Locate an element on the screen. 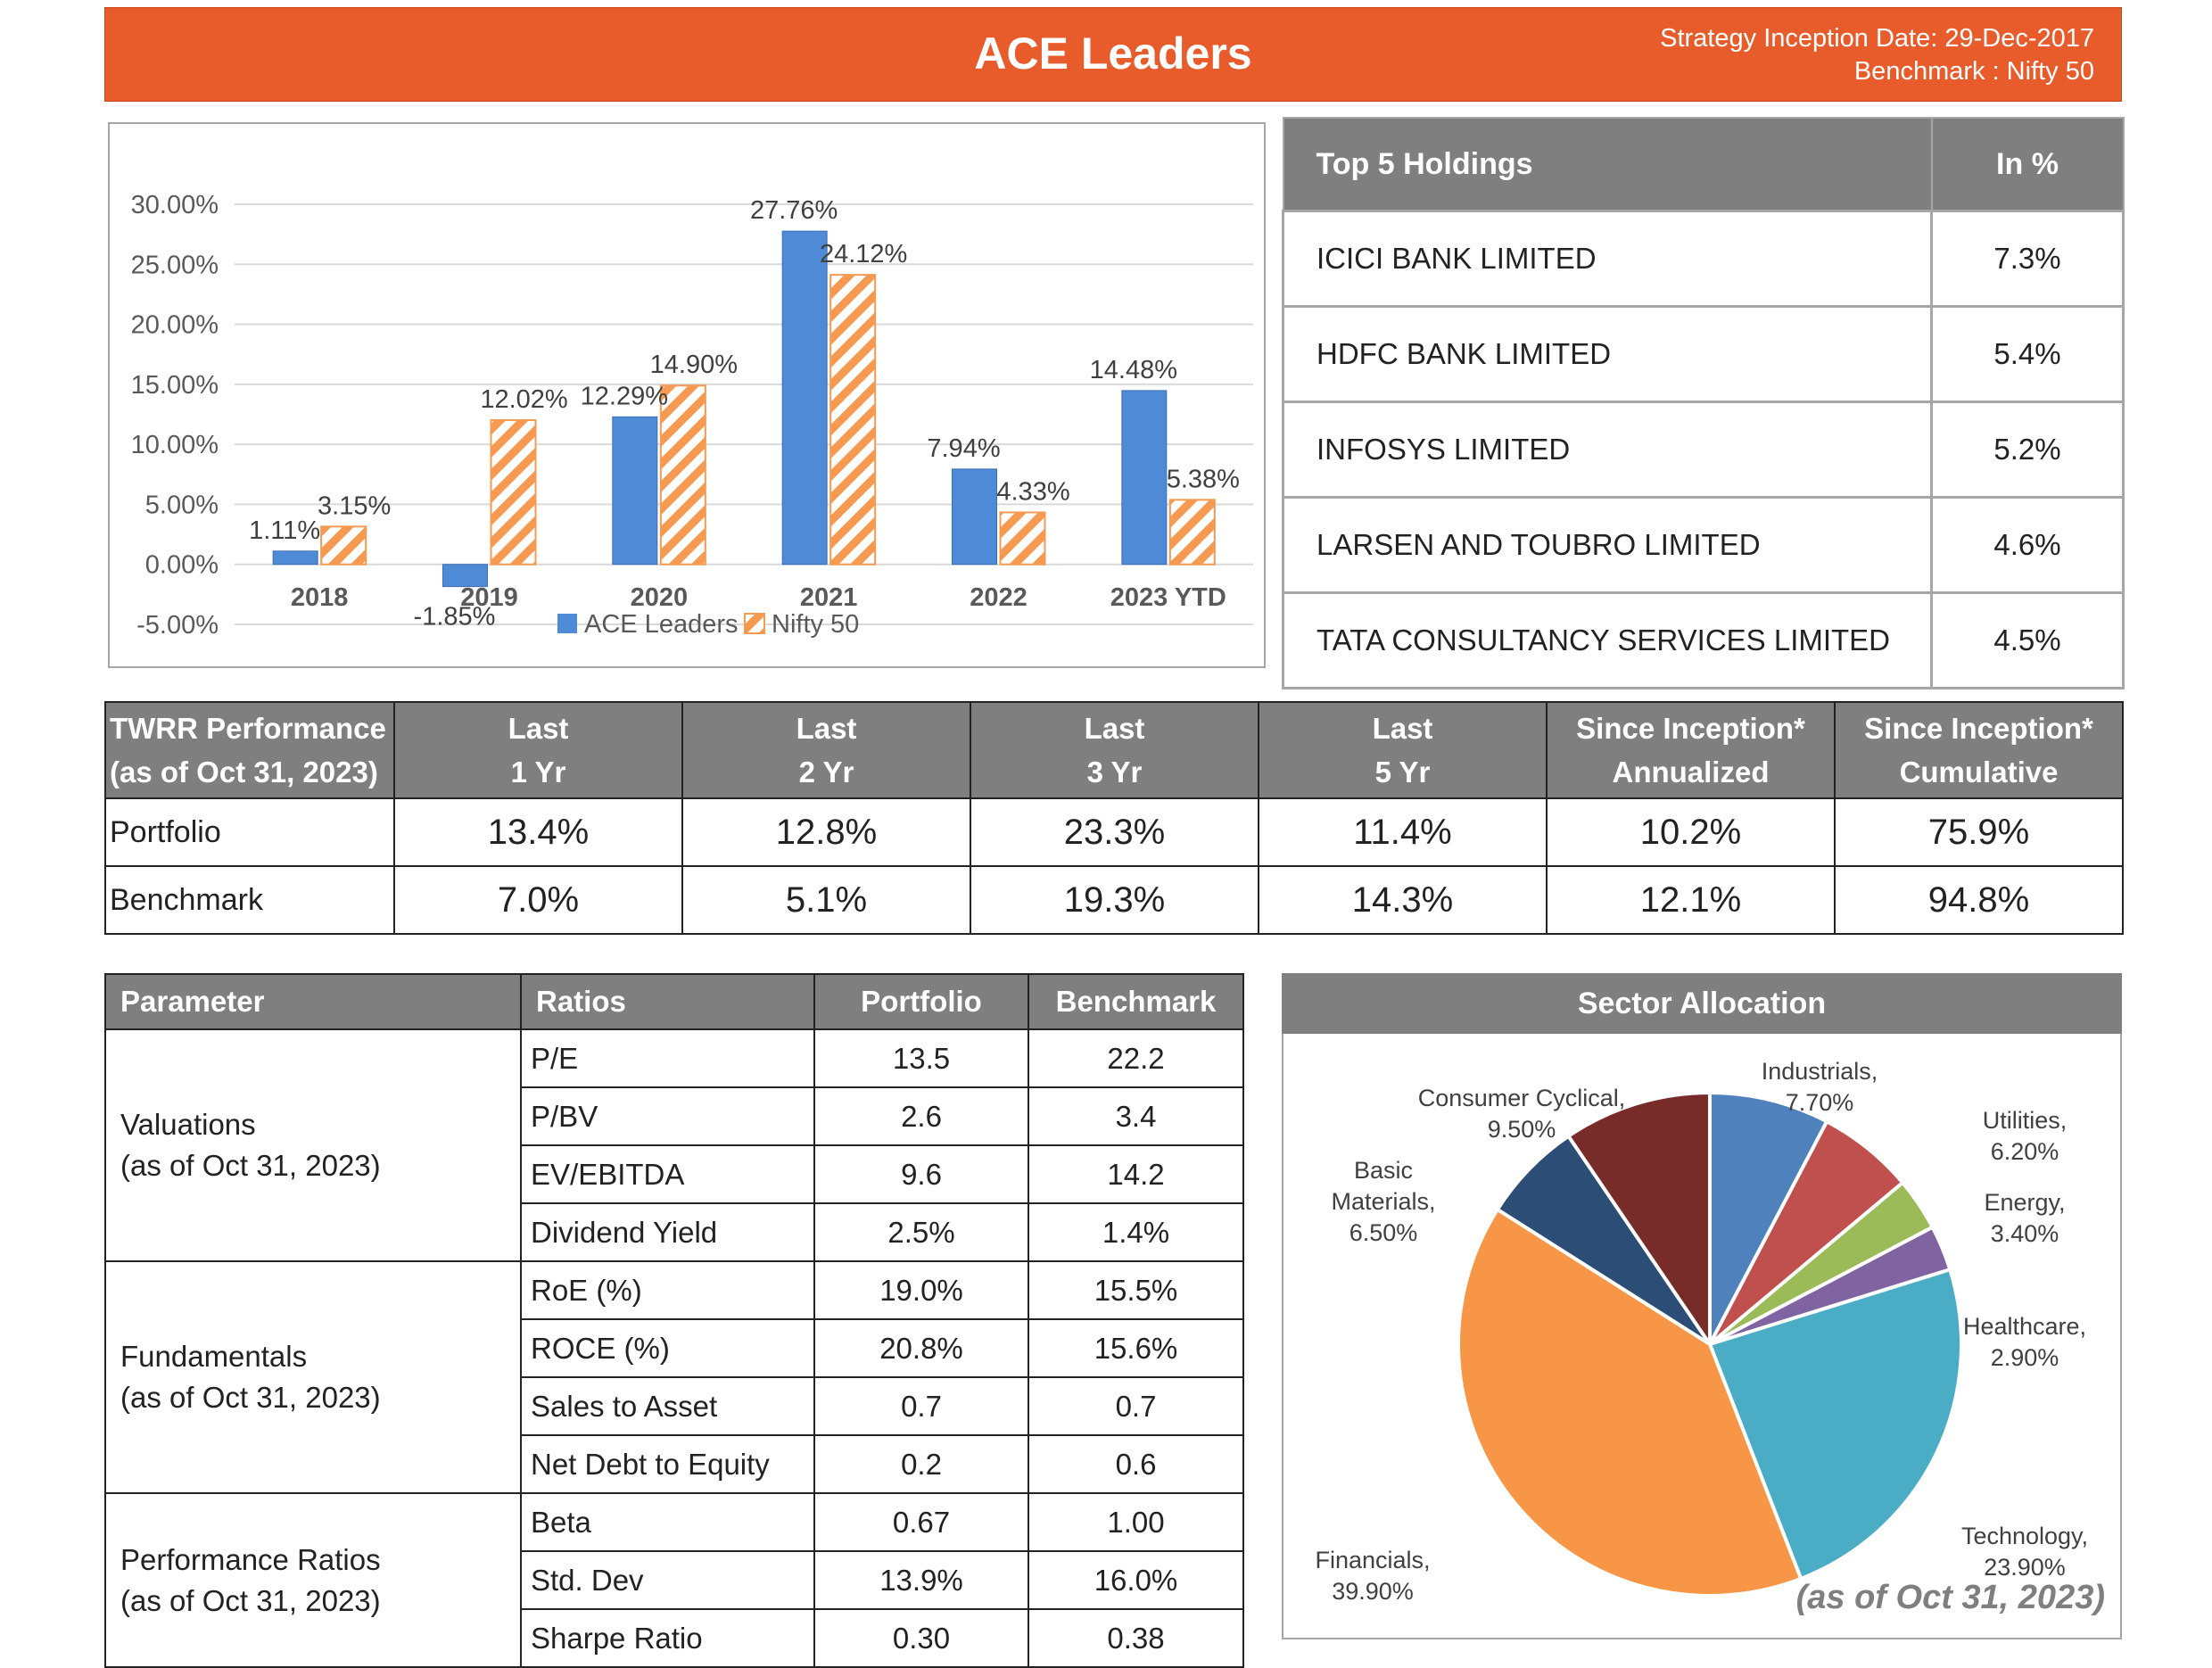 The image size is (2212, 1668). param-group-name: Fundamentals is located at coordinates (214, 1356).